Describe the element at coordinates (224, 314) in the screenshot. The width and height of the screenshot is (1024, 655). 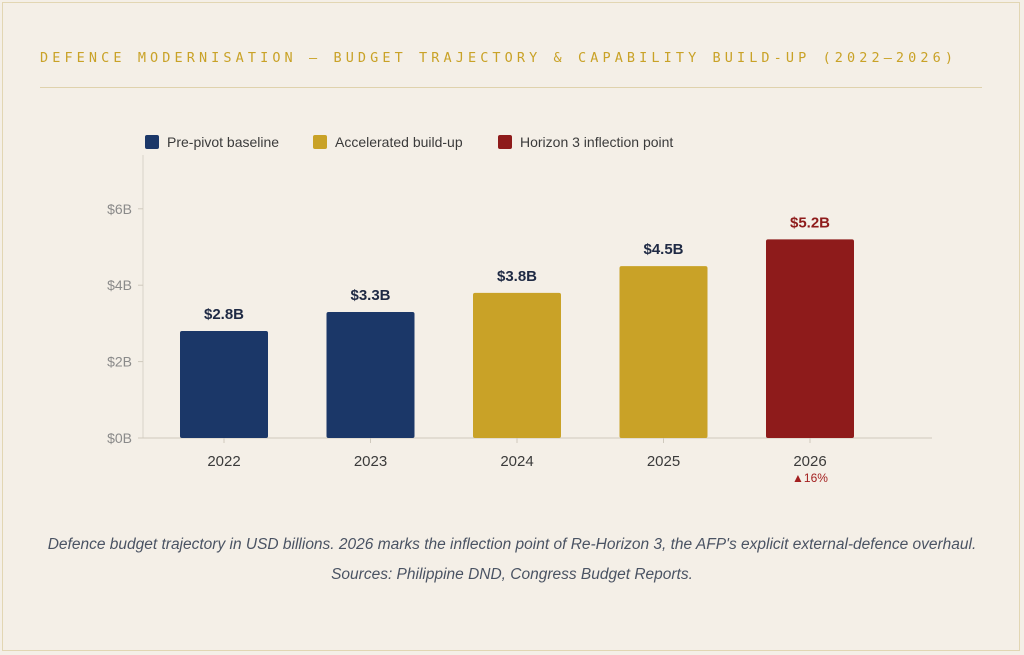
I see `data-label-2022: $2.8B` at that location.